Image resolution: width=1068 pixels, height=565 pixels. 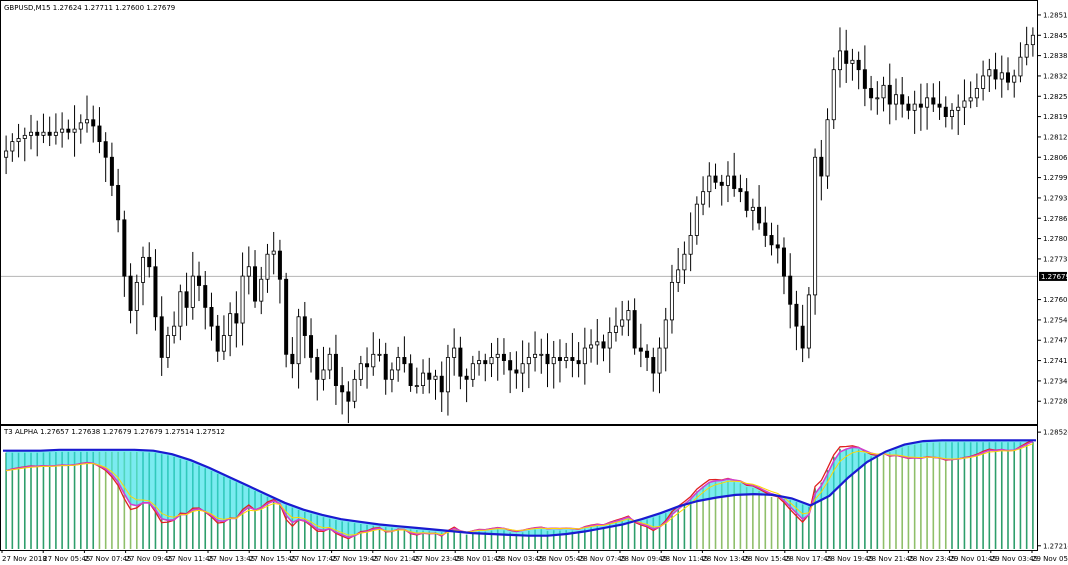 I want to click on time-tick-label: 28 Nov 09:45, so click(x=643, y=559).